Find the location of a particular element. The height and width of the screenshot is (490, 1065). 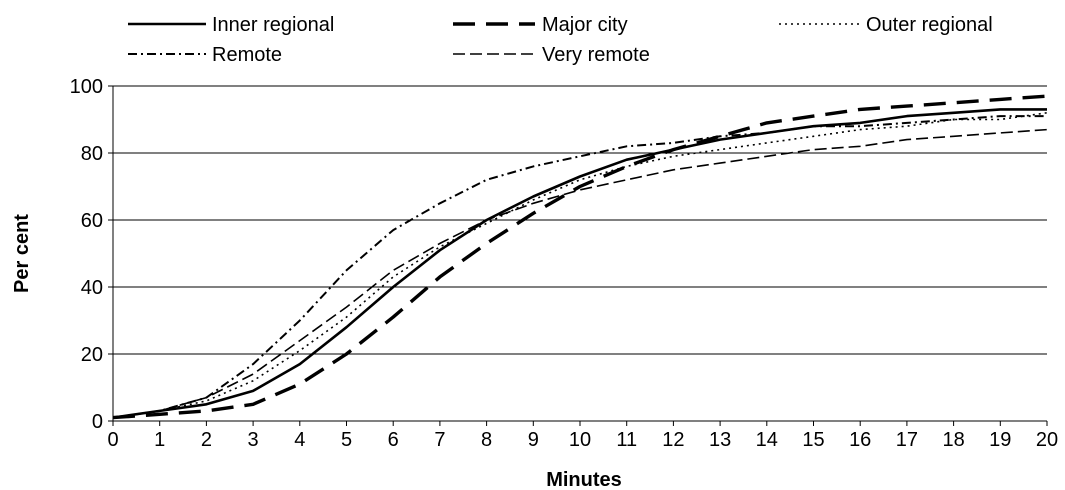

y-tick-labels: 0 20 40 60 80 100 is located at coordinates (91, 254).